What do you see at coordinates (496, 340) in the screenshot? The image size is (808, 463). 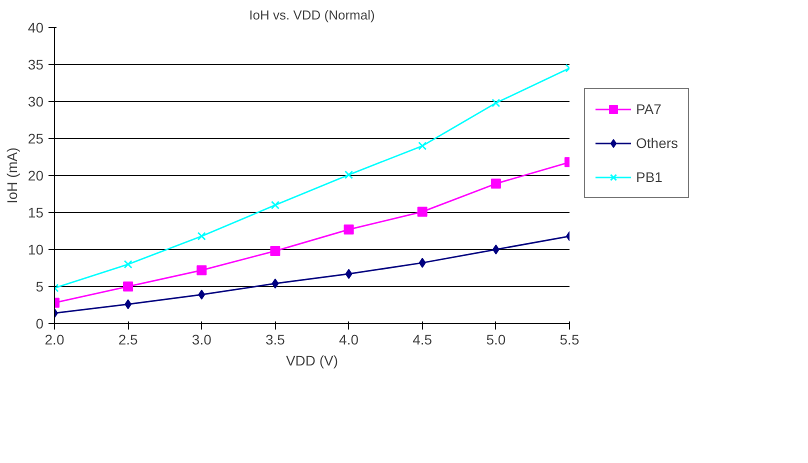 I see `x-tick-label: 5.0` at bounding box center [496, 340].